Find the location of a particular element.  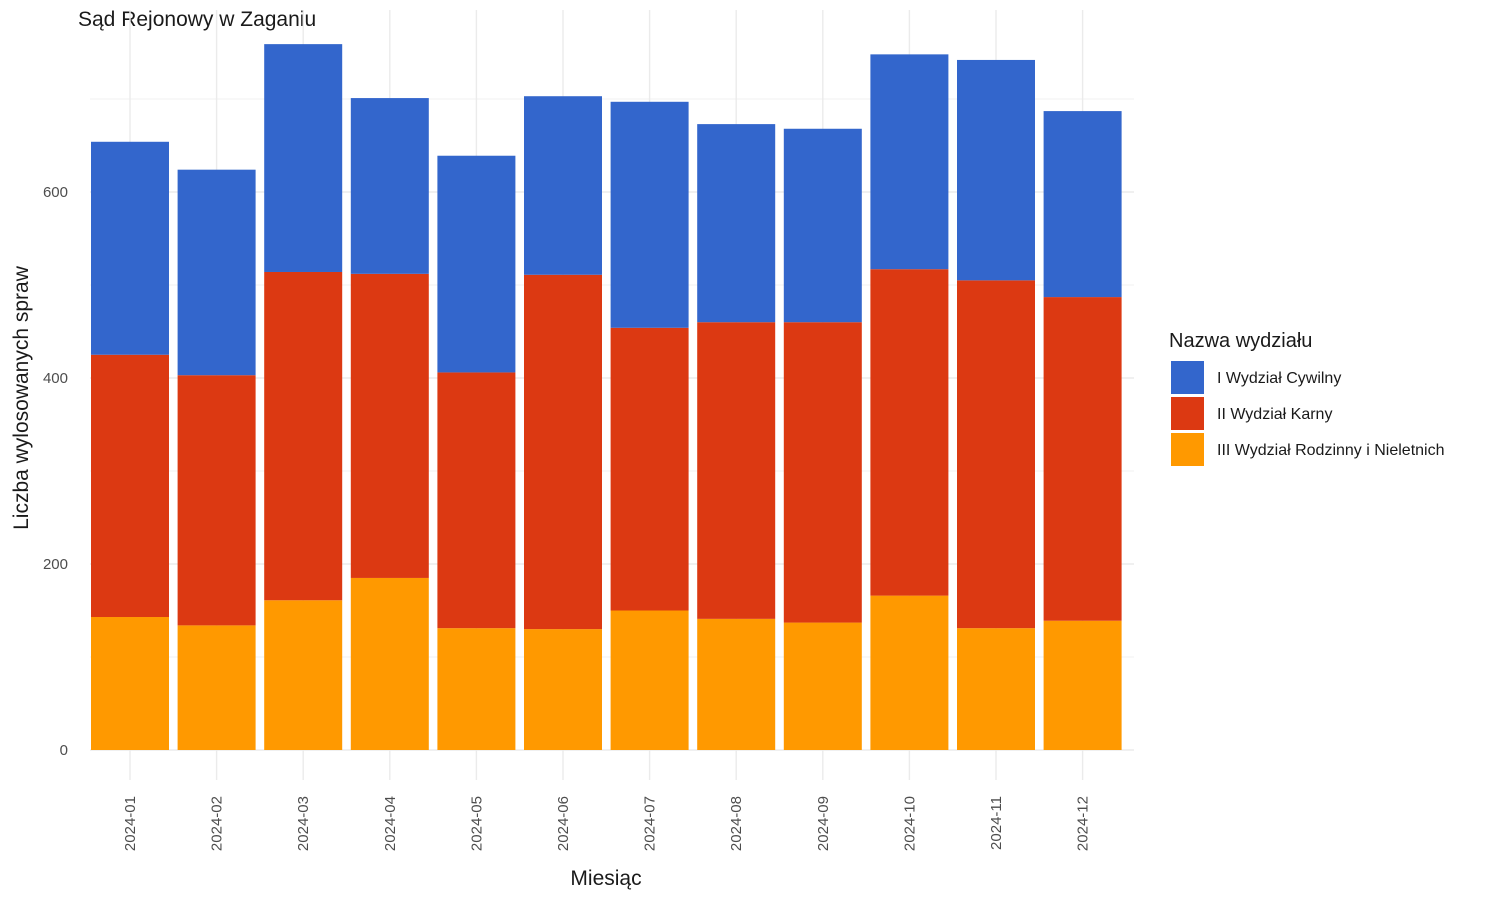

y-axis-title: Liczba wylosowanych spraw is located at coordinates (21, 397).